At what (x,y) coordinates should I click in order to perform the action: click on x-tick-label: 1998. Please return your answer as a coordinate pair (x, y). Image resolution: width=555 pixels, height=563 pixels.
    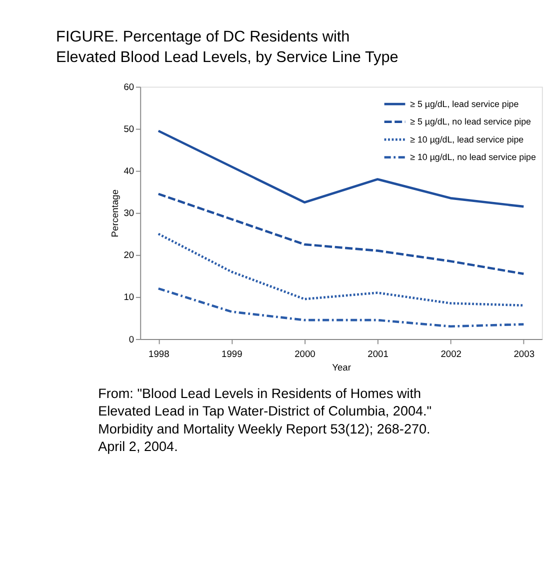
    Looking at the image, I should click on (159, 354).